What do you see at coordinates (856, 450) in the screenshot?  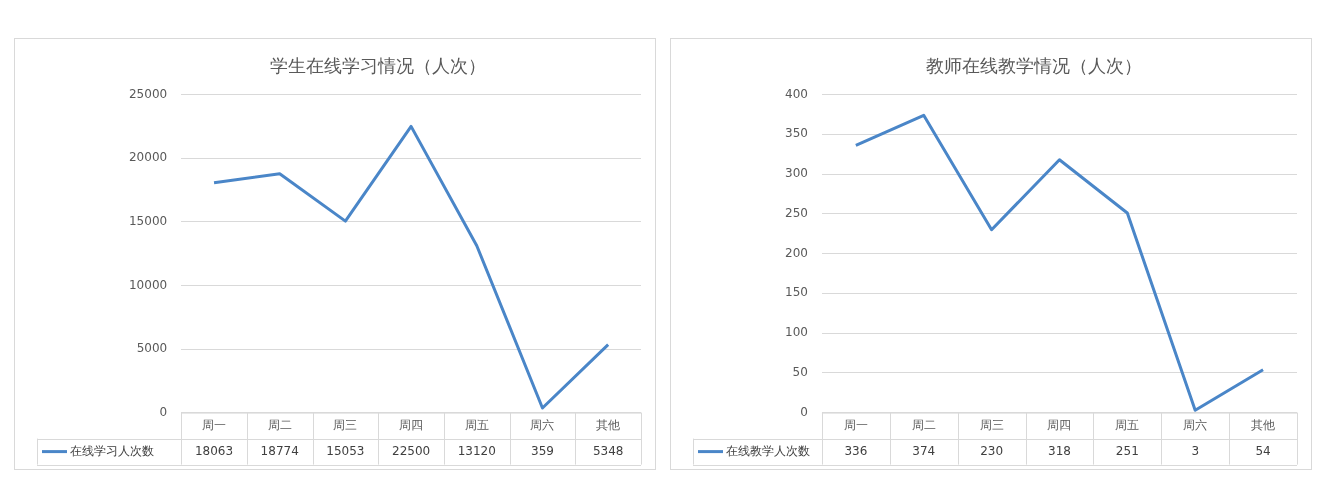 I see `data-label: 336` at bounding box center [856, 450].